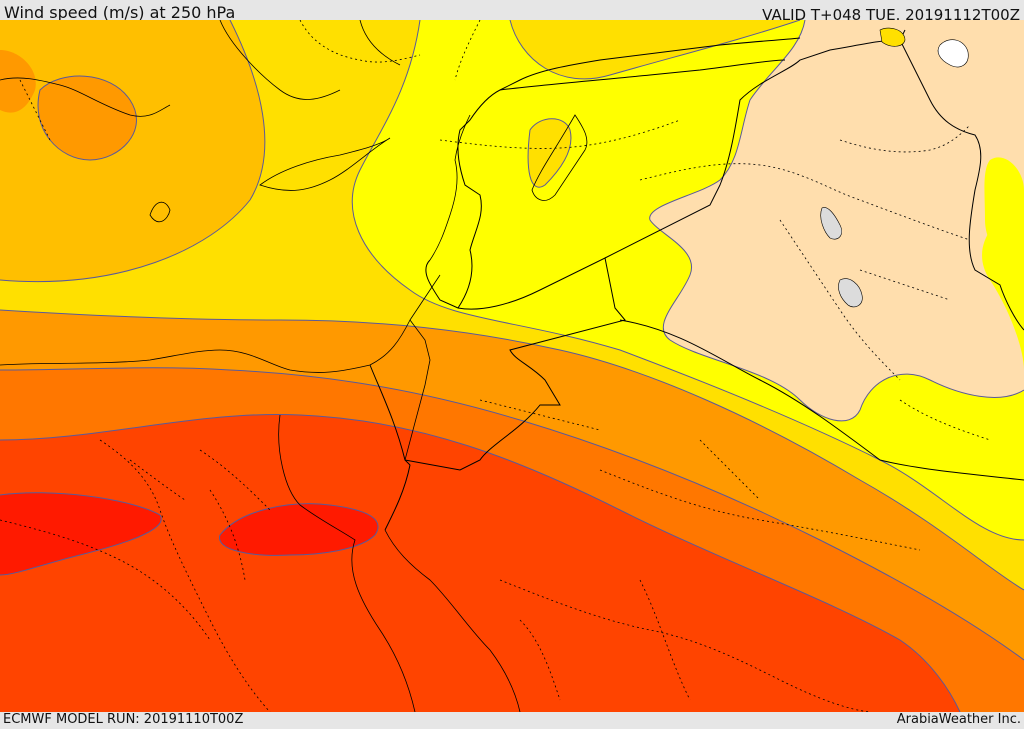 The width and height of the screenshot is (1024, 729). Describe the element at coordinates (87, 118) in the screenshot. I see `band-5-patch-northwest` at that location.